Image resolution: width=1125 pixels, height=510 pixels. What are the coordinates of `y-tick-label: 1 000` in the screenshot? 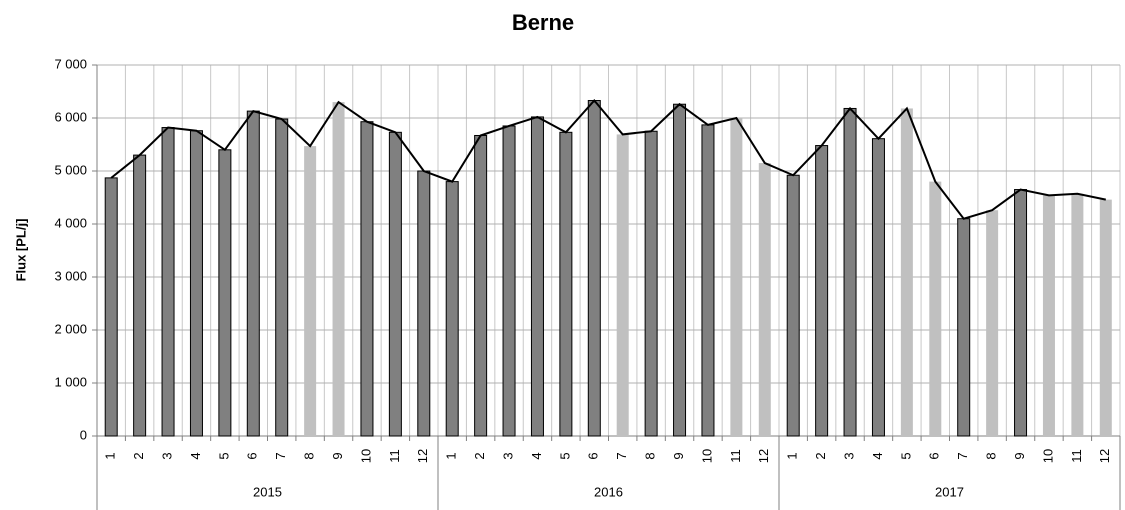 It's located at (70, 381).